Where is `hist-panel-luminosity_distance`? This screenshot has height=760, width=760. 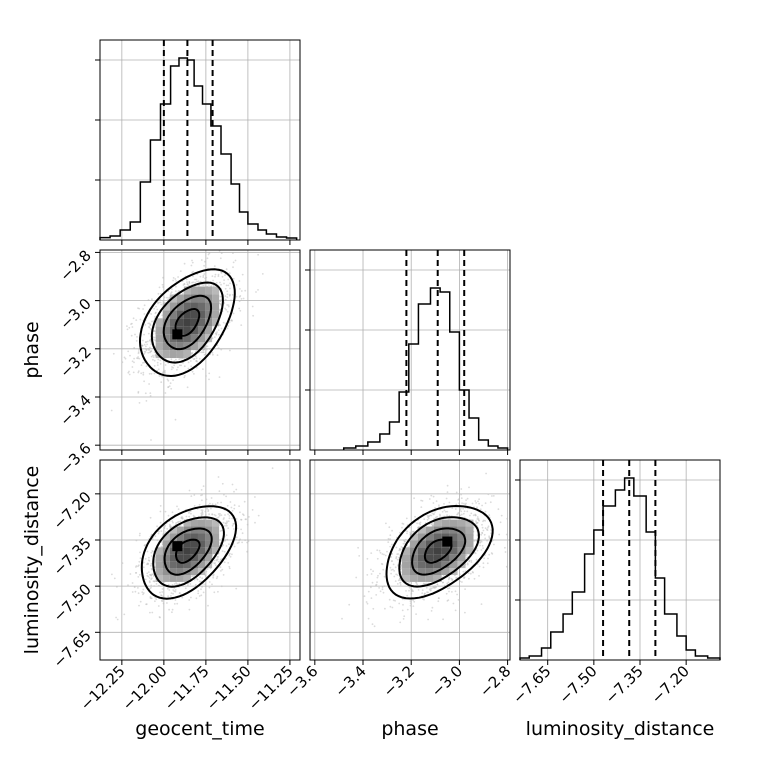
hist-panel-luminosity_distance is located at coordinates (618, 560).